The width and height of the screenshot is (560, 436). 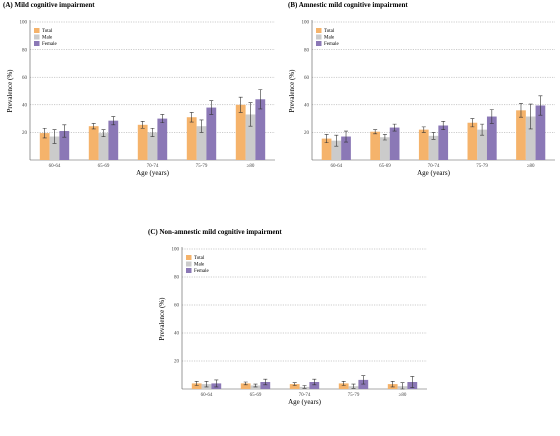 What do you see at coordinates (348, 5) in the screenshot?
I see `panel-b-title: (B) Amnestic mild cognitive impairment` at bounding box center [348, 5].